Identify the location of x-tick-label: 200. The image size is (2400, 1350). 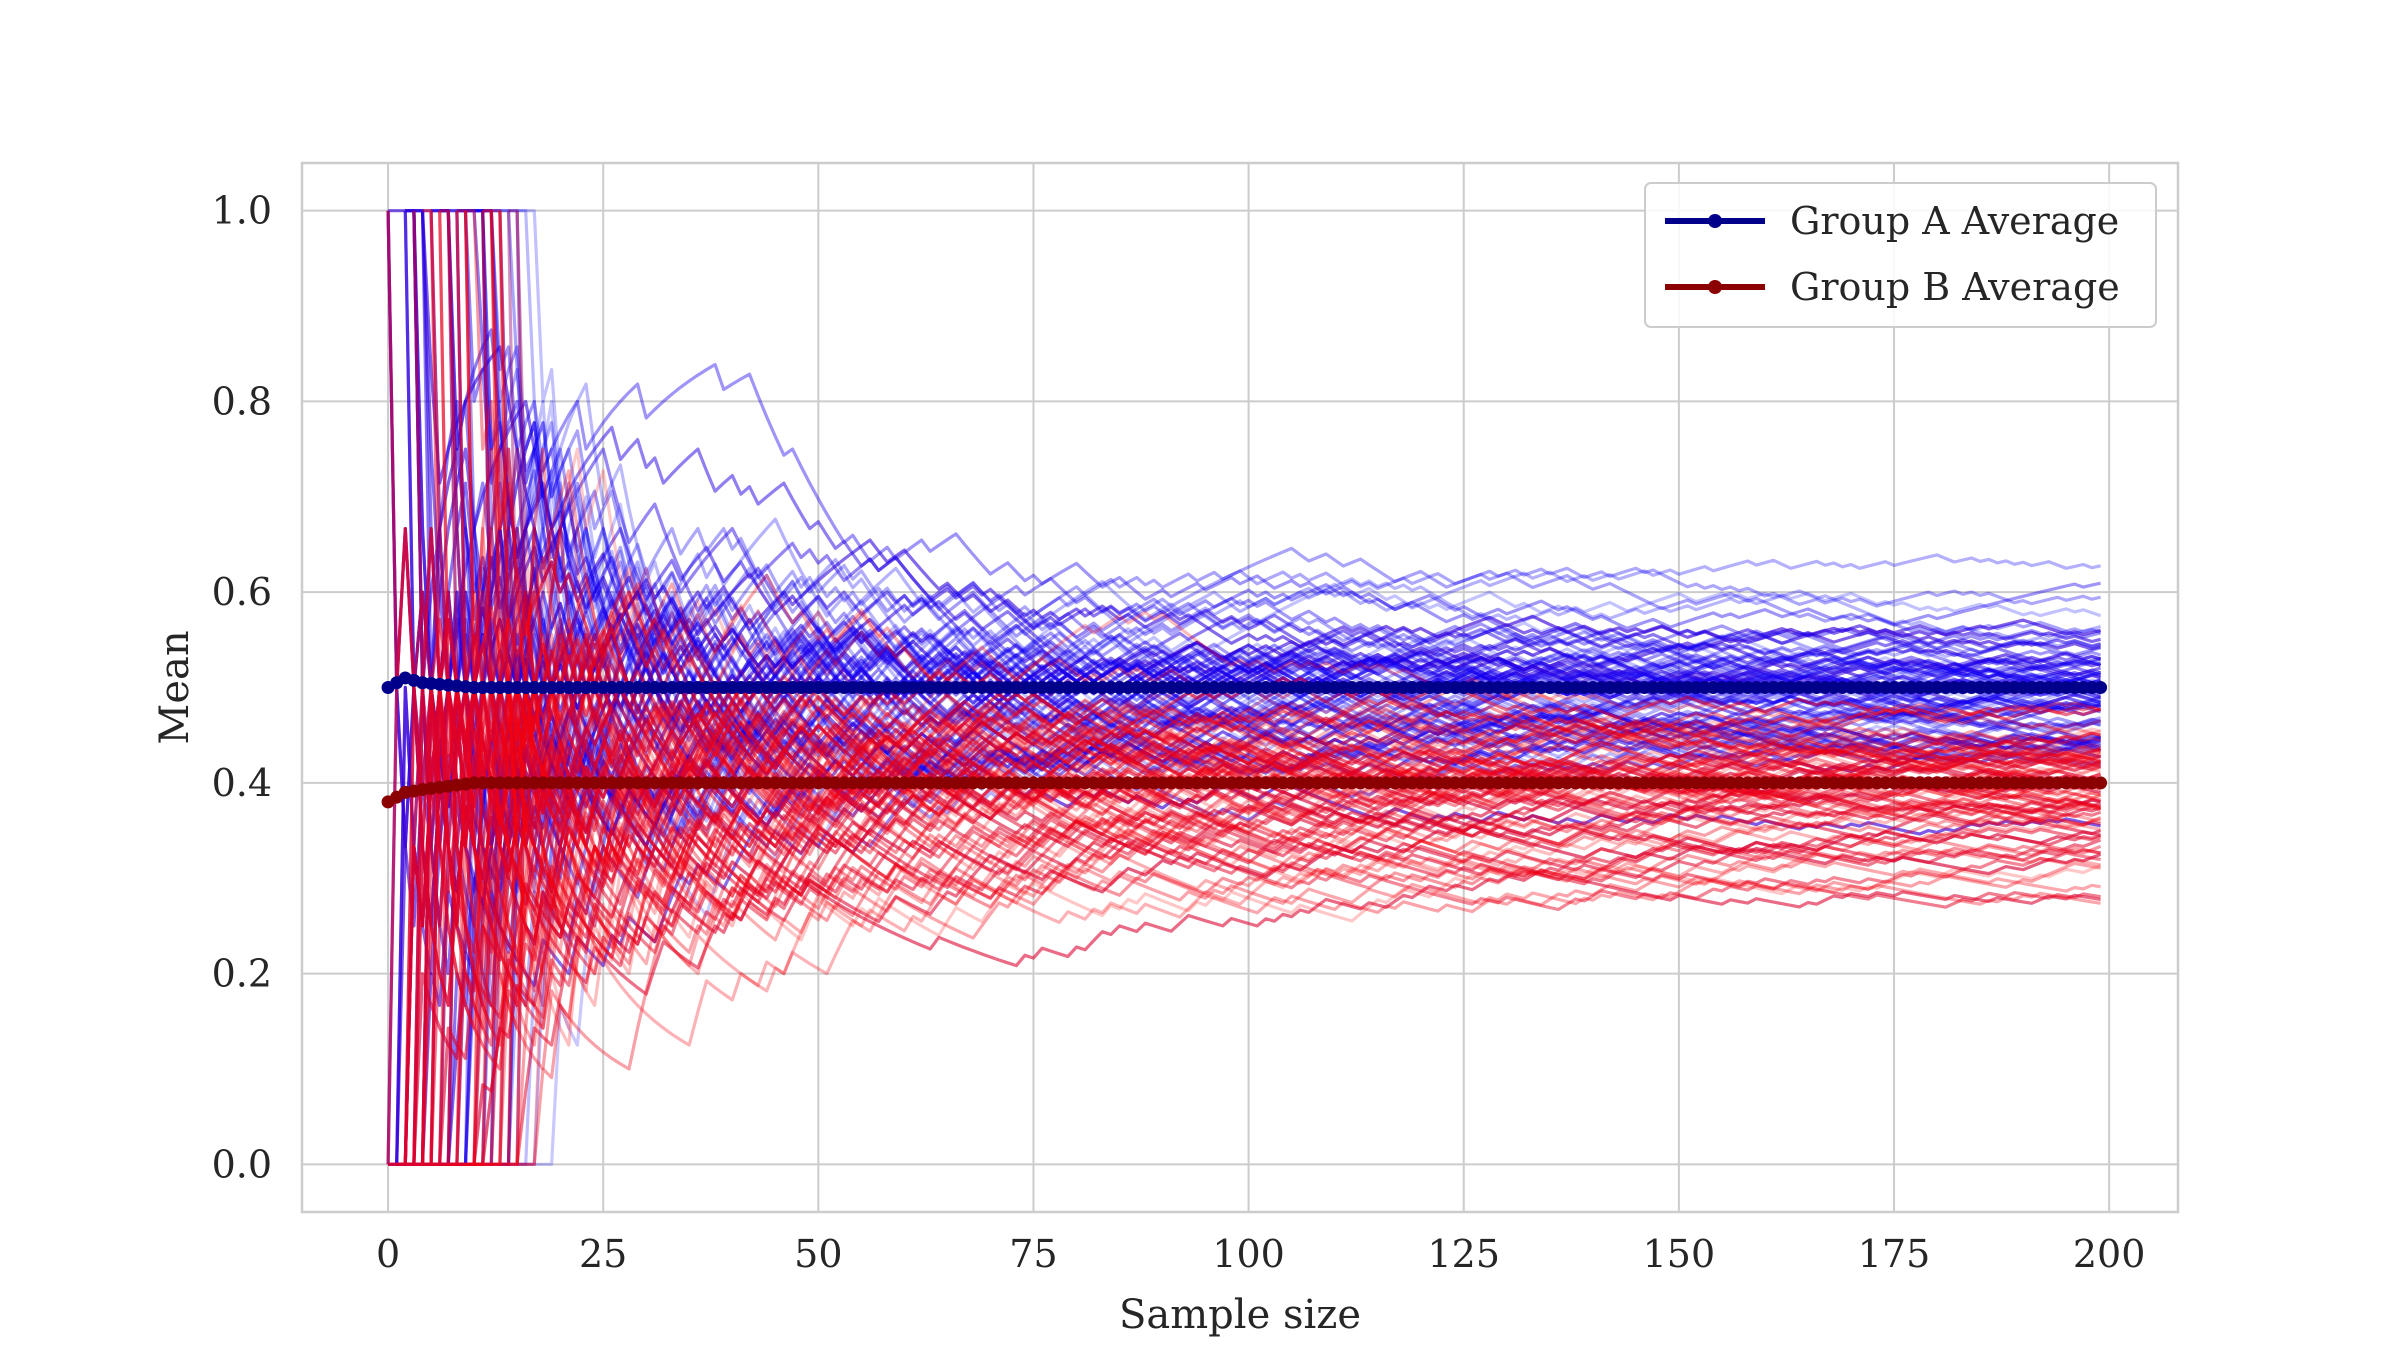
(2109, 1254).